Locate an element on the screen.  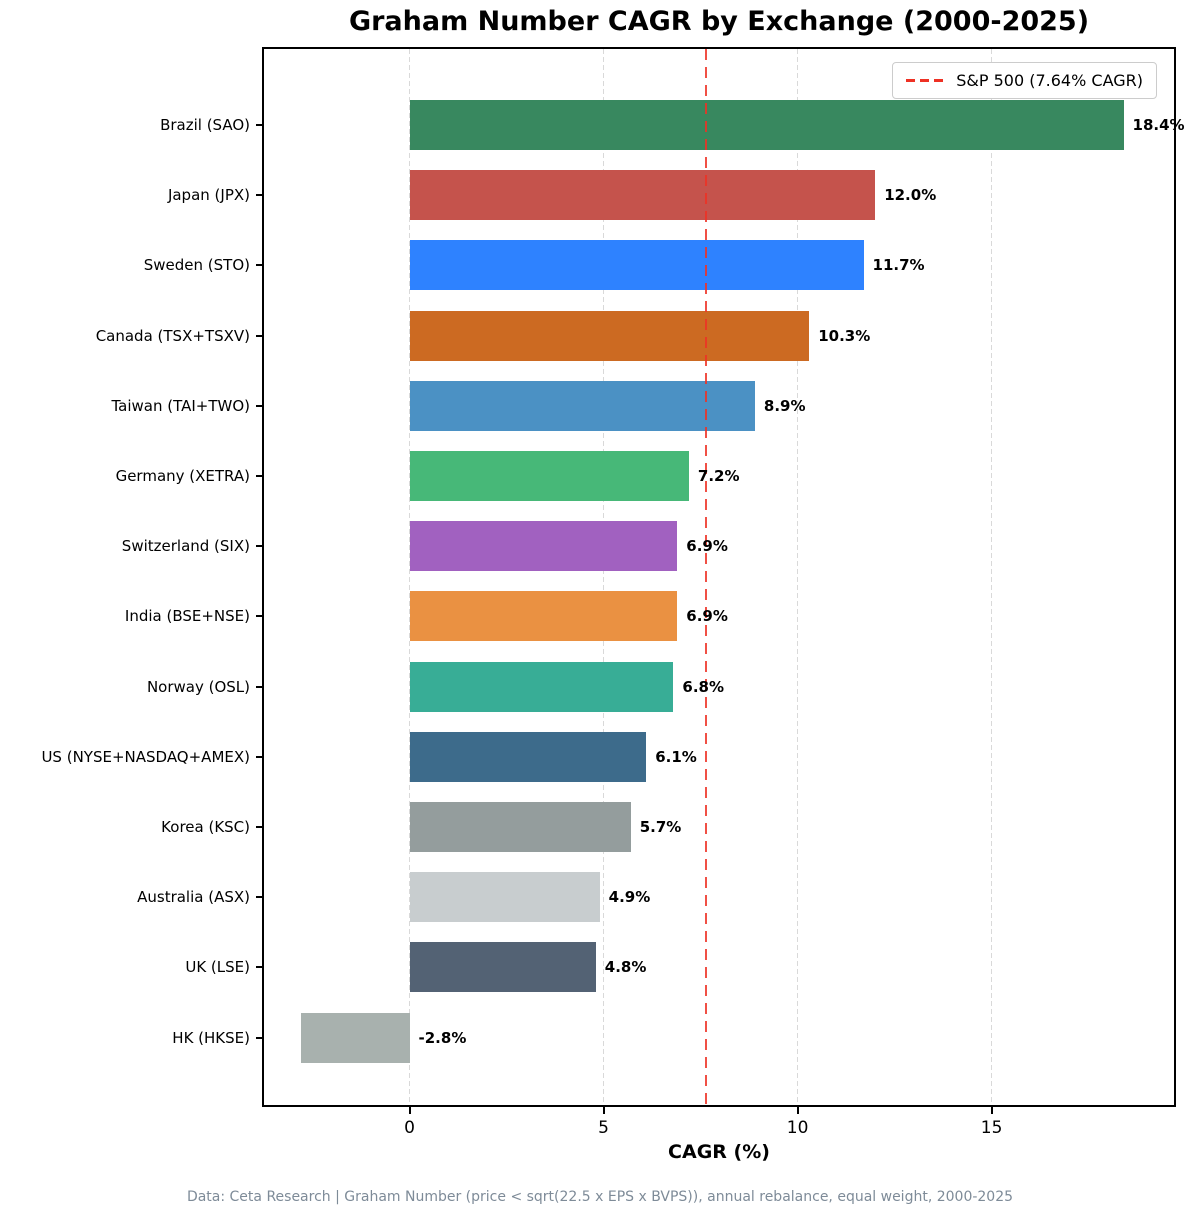
x-tick-label: 10 is located at coordinates (797, 1128).